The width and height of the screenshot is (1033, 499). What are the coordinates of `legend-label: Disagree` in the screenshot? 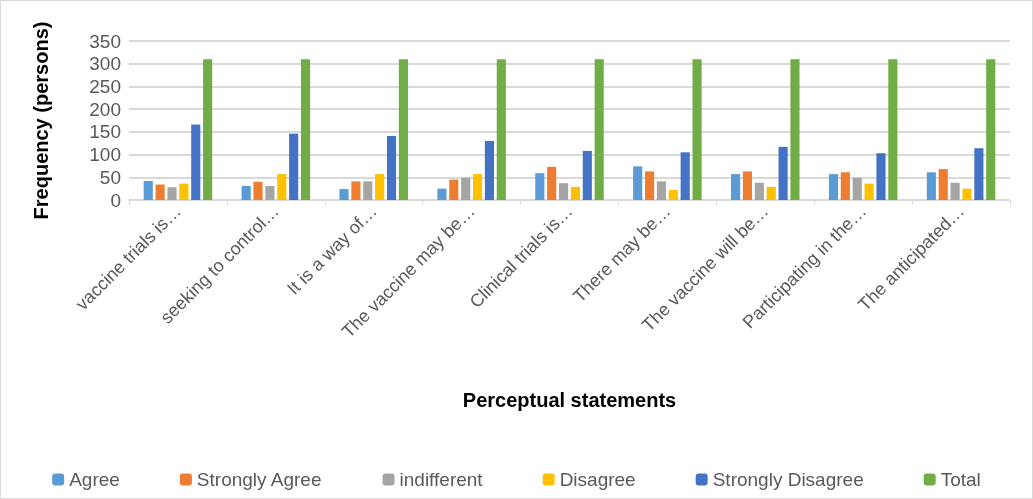 It's located at (597, 479).